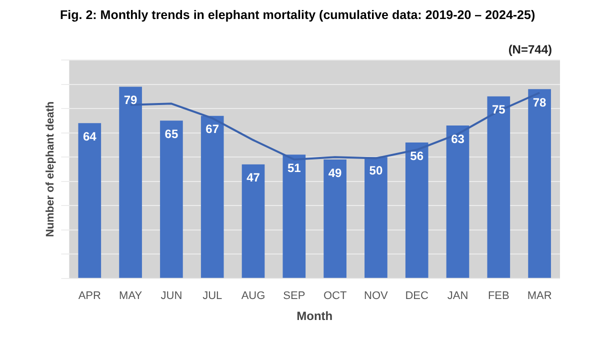 This screenshot has height=338, width=600. What do you see at coordinates (89, 136) in the screenshot?
I see `data-label: 64` at bounding box center [89, 136].